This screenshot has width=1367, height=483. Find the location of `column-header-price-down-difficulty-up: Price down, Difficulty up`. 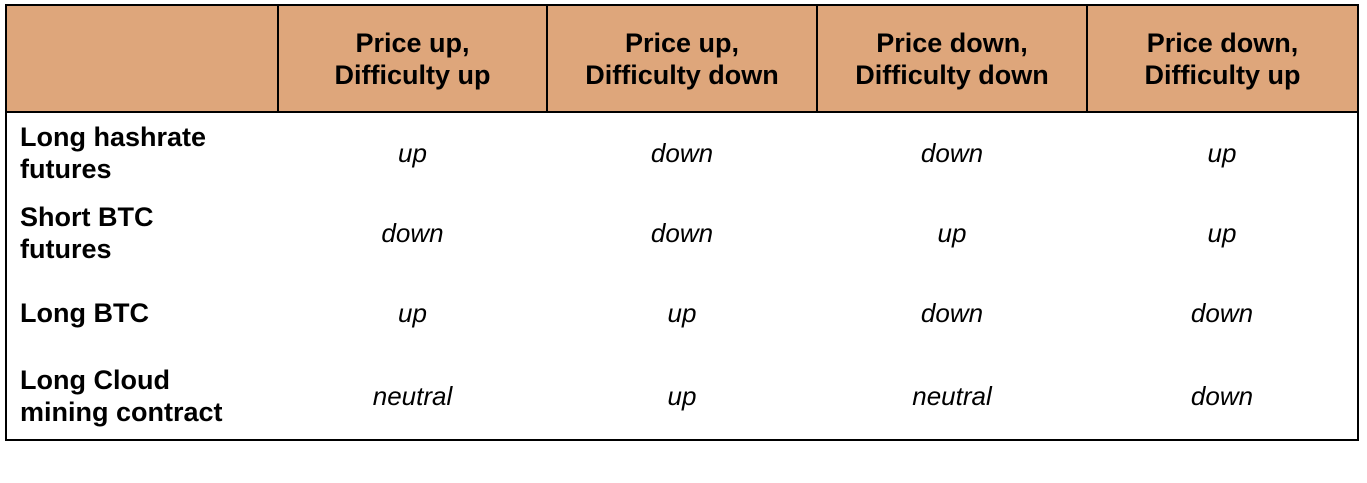

column-header-price-down-difficulty-up: Price down, Difficulty up is located at coordinates (1222, 58).